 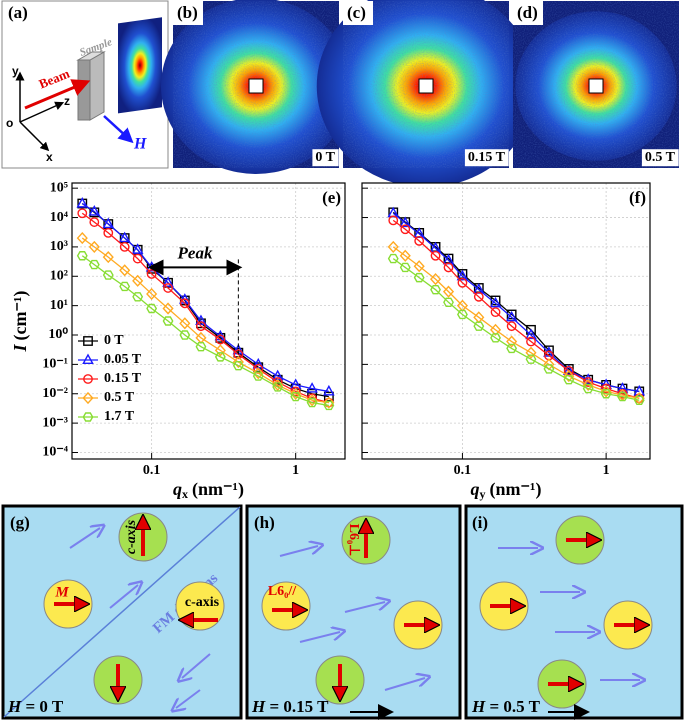 What do you see at coordinates (475, 489) in the screenshot?
I see `x-axis-symbol: q` at bounding box center [475, 489].